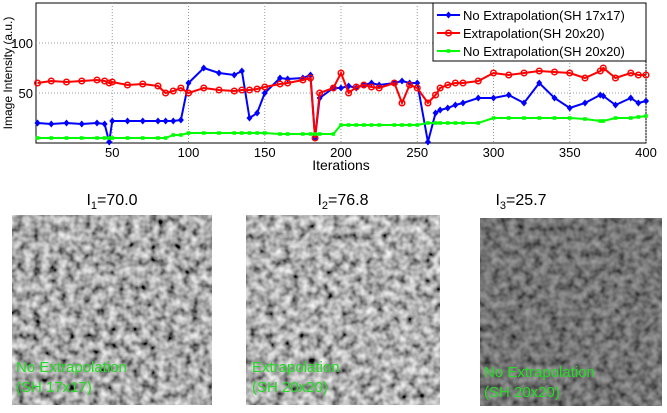  I want to click on x-tick-label: 350, so click(570, 152).